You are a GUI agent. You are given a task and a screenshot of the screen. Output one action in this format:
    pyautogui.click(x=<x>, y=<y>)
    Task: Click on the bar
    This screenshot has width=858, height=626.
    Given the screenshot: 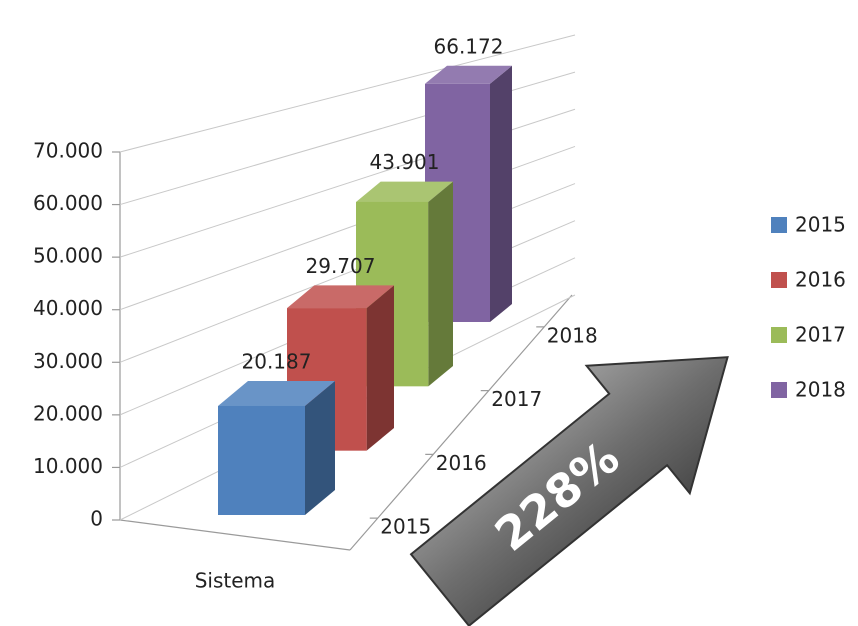 What is the action you would take?
    pyautogui.click(x=276, y=447)
    